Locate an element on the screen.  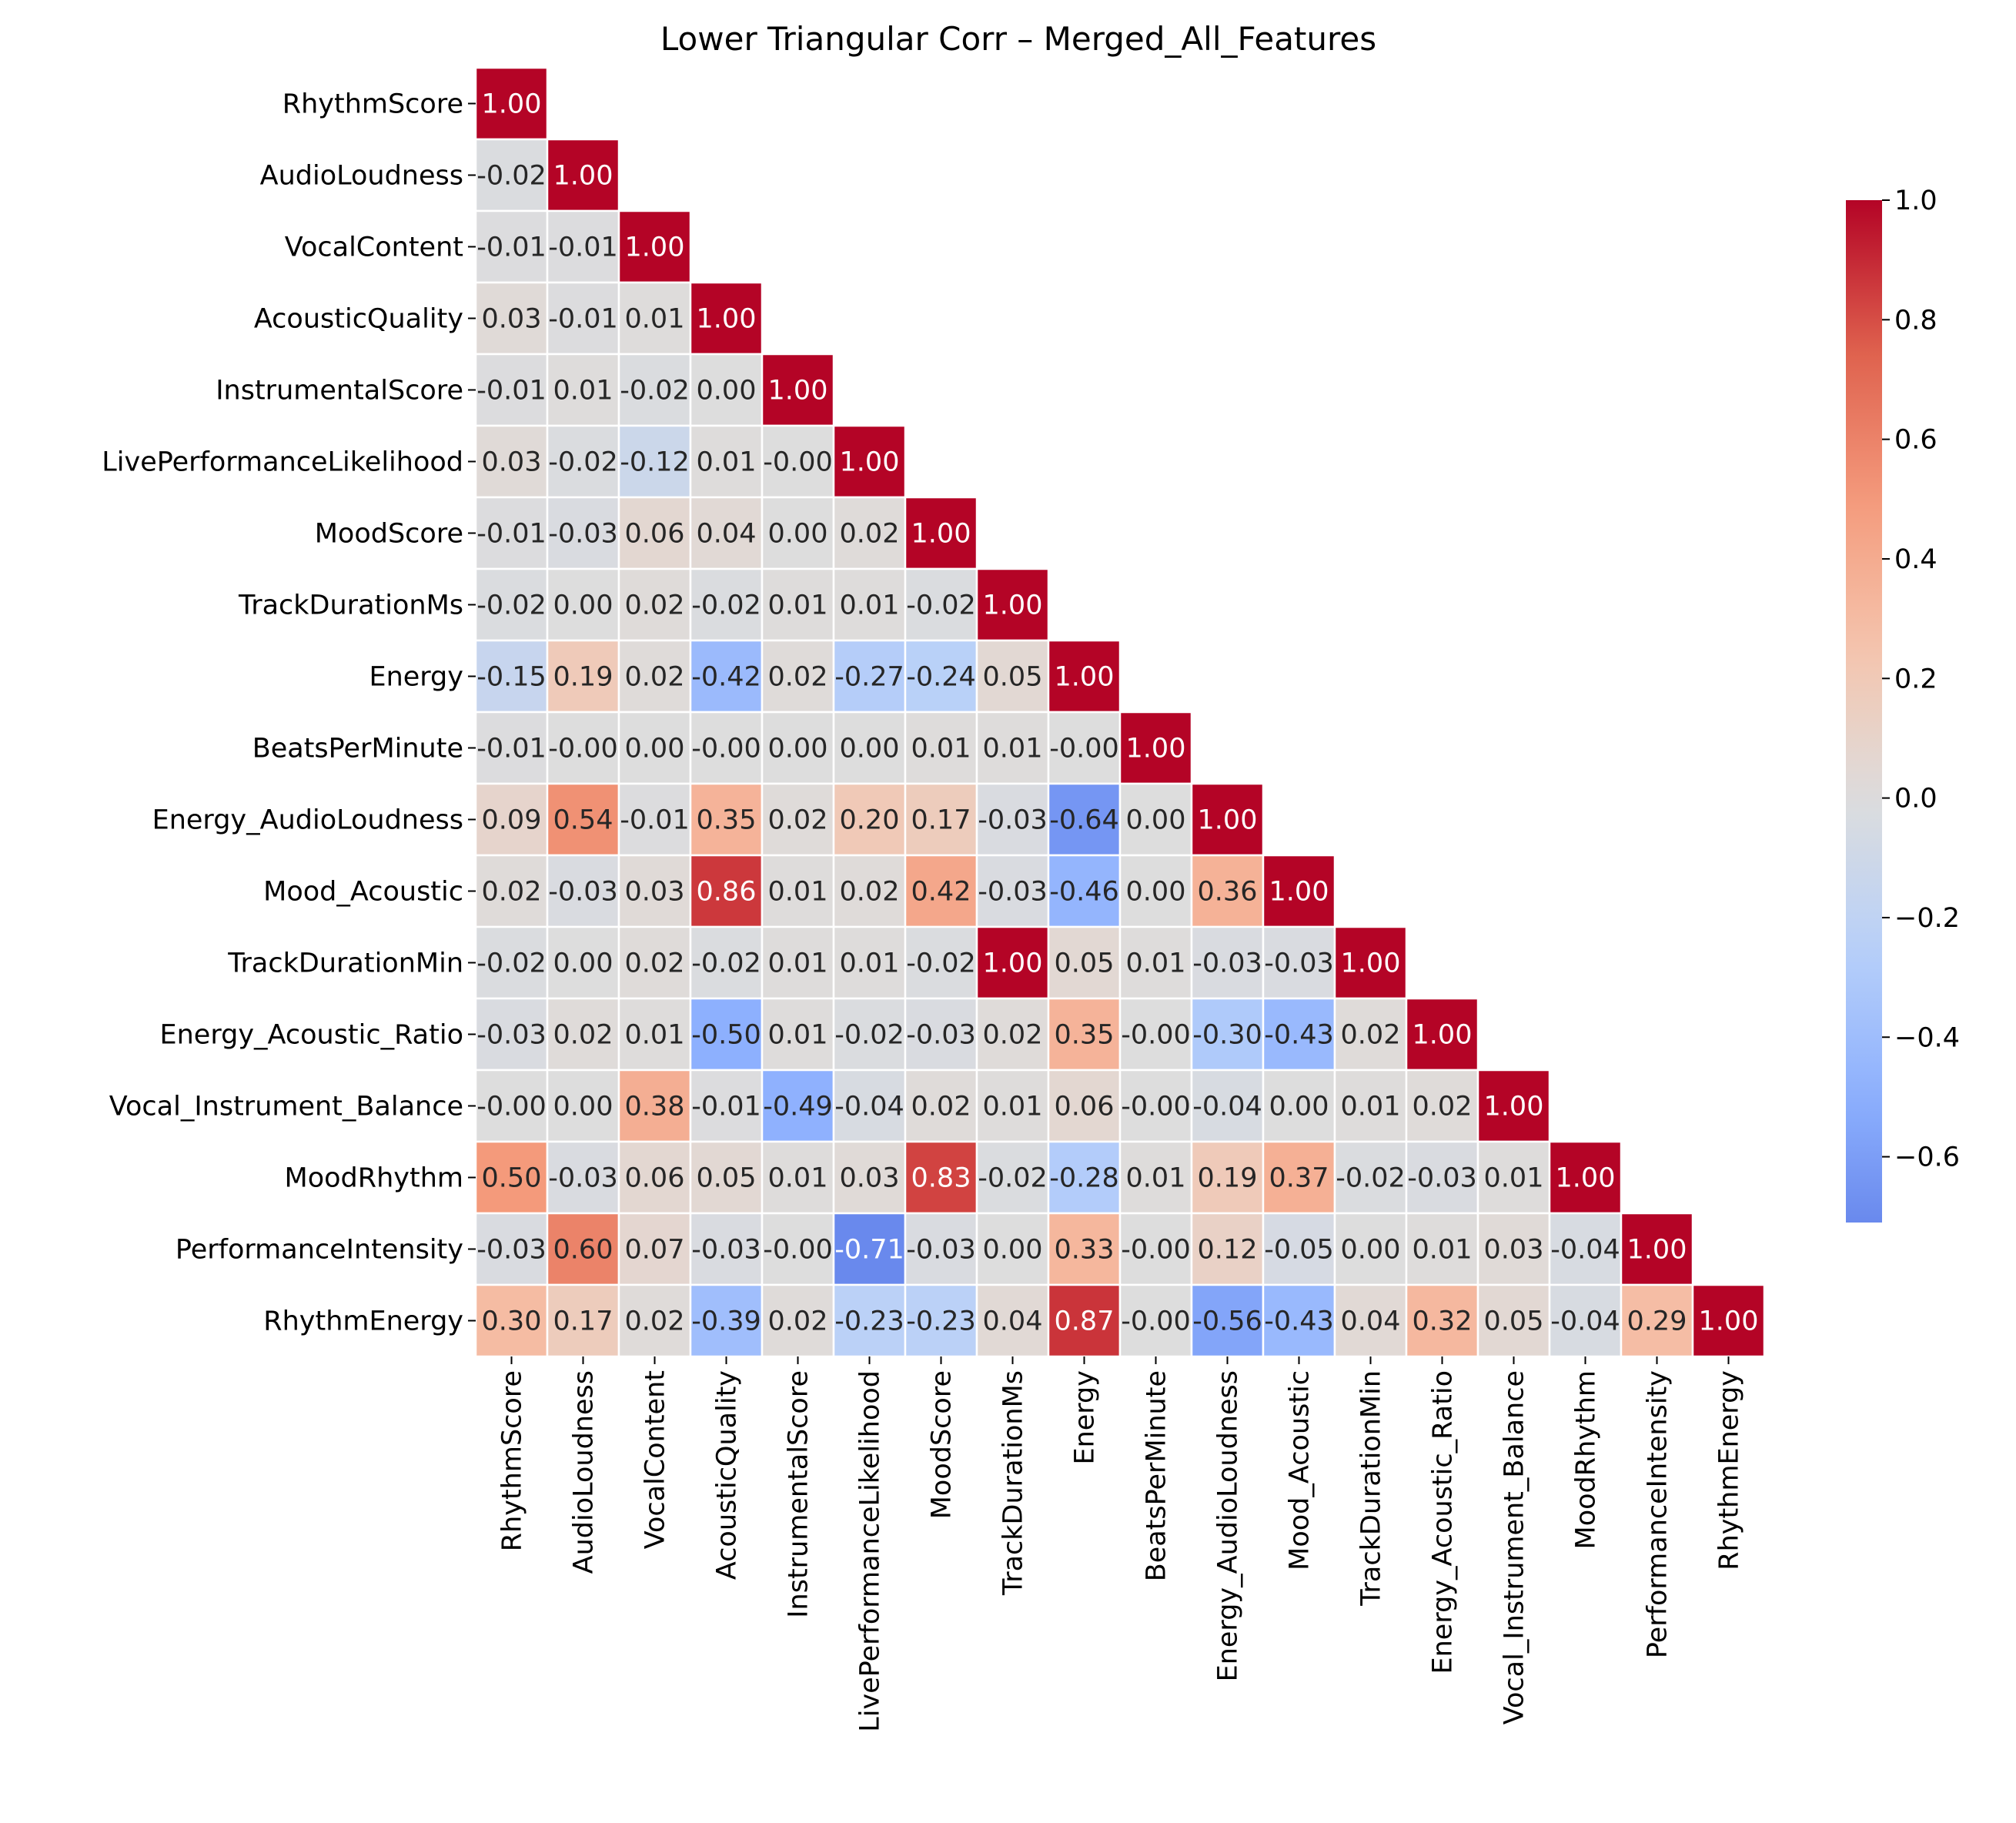
colorbar: 1.0 0.8 0.6 0.4 0.2 0.0 −0.2 −0.4 −0.6 is located at coordinates (1903, 705).